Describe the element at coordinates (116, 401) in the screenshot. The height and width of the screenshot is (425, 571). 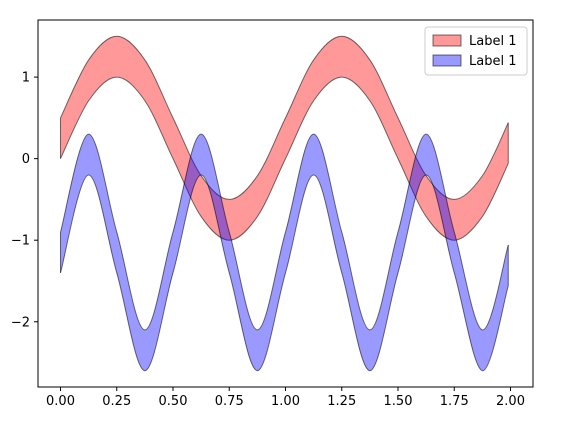
I see `x-tick-label: 0.25` at that location.